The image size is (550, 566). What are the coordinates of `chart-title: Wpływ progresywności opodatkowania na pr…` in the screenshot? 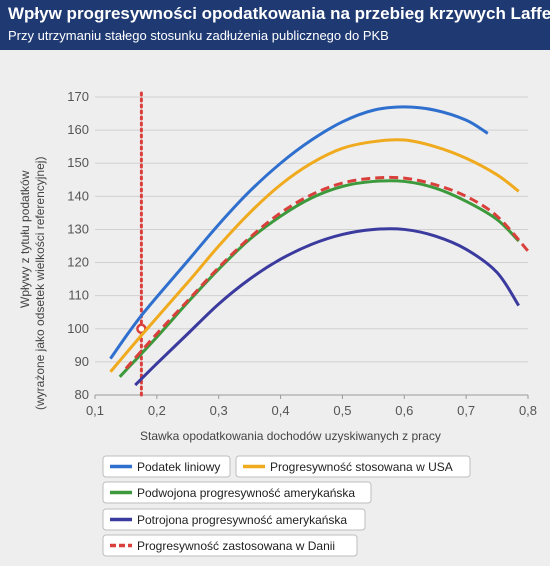 It's located at (279, 13).